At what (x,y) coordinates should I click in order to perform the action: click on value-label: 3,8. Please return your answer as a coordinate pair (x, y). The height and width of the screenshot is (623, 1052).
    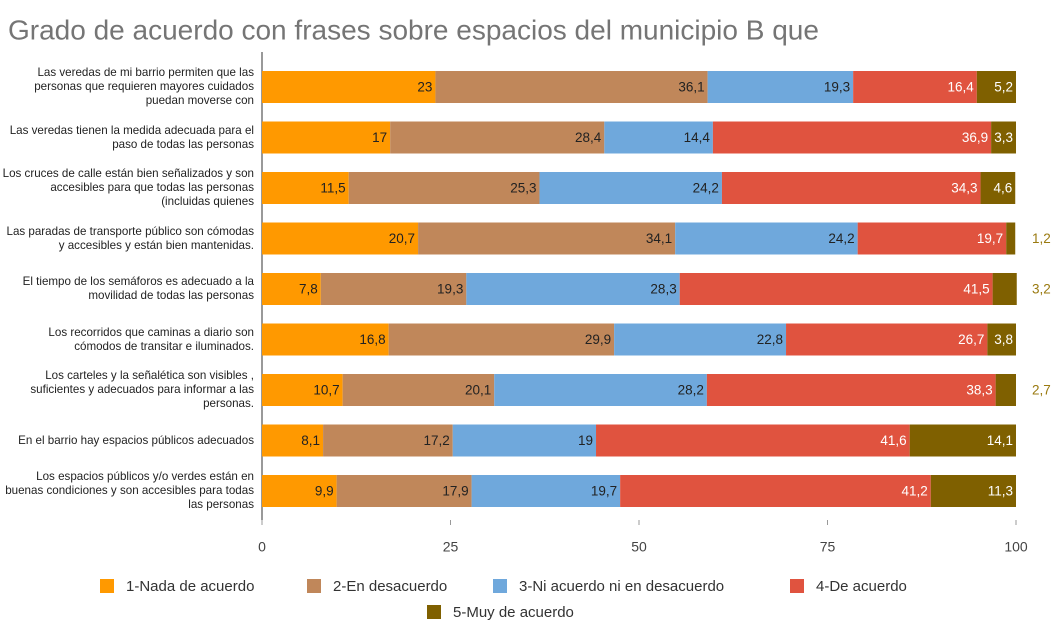
    Looking at the image, I should click on (1003, 339).